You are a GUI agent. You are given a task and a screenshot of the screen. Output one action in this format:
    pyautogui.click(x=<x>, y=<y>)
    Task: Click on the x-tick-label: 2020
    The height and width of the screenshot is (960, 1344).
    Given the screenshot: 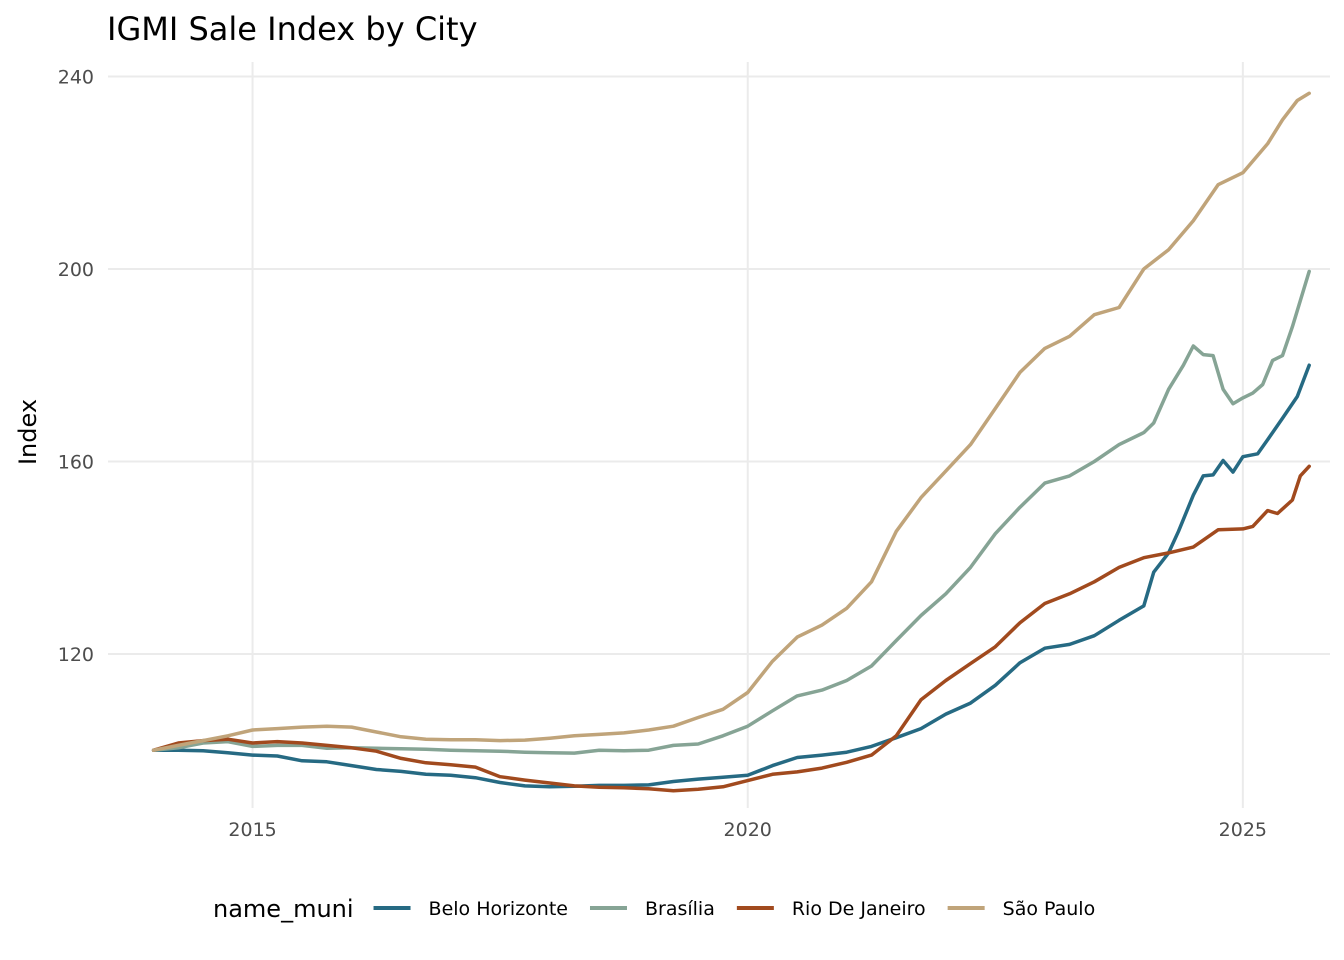 What is the action you would take?
    pyautogui.click(x=748, y=830)
    